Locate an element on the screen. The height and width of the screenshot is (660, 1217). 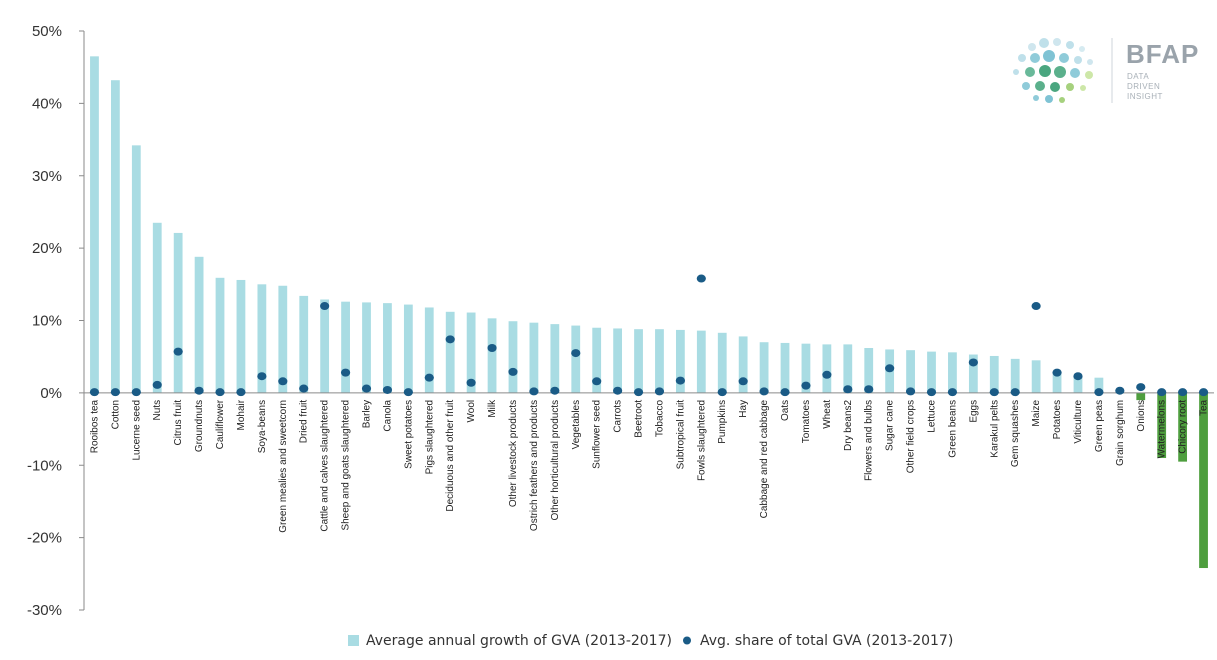
x-tick-label: Groundnuts is located at coordinates (199, 426).